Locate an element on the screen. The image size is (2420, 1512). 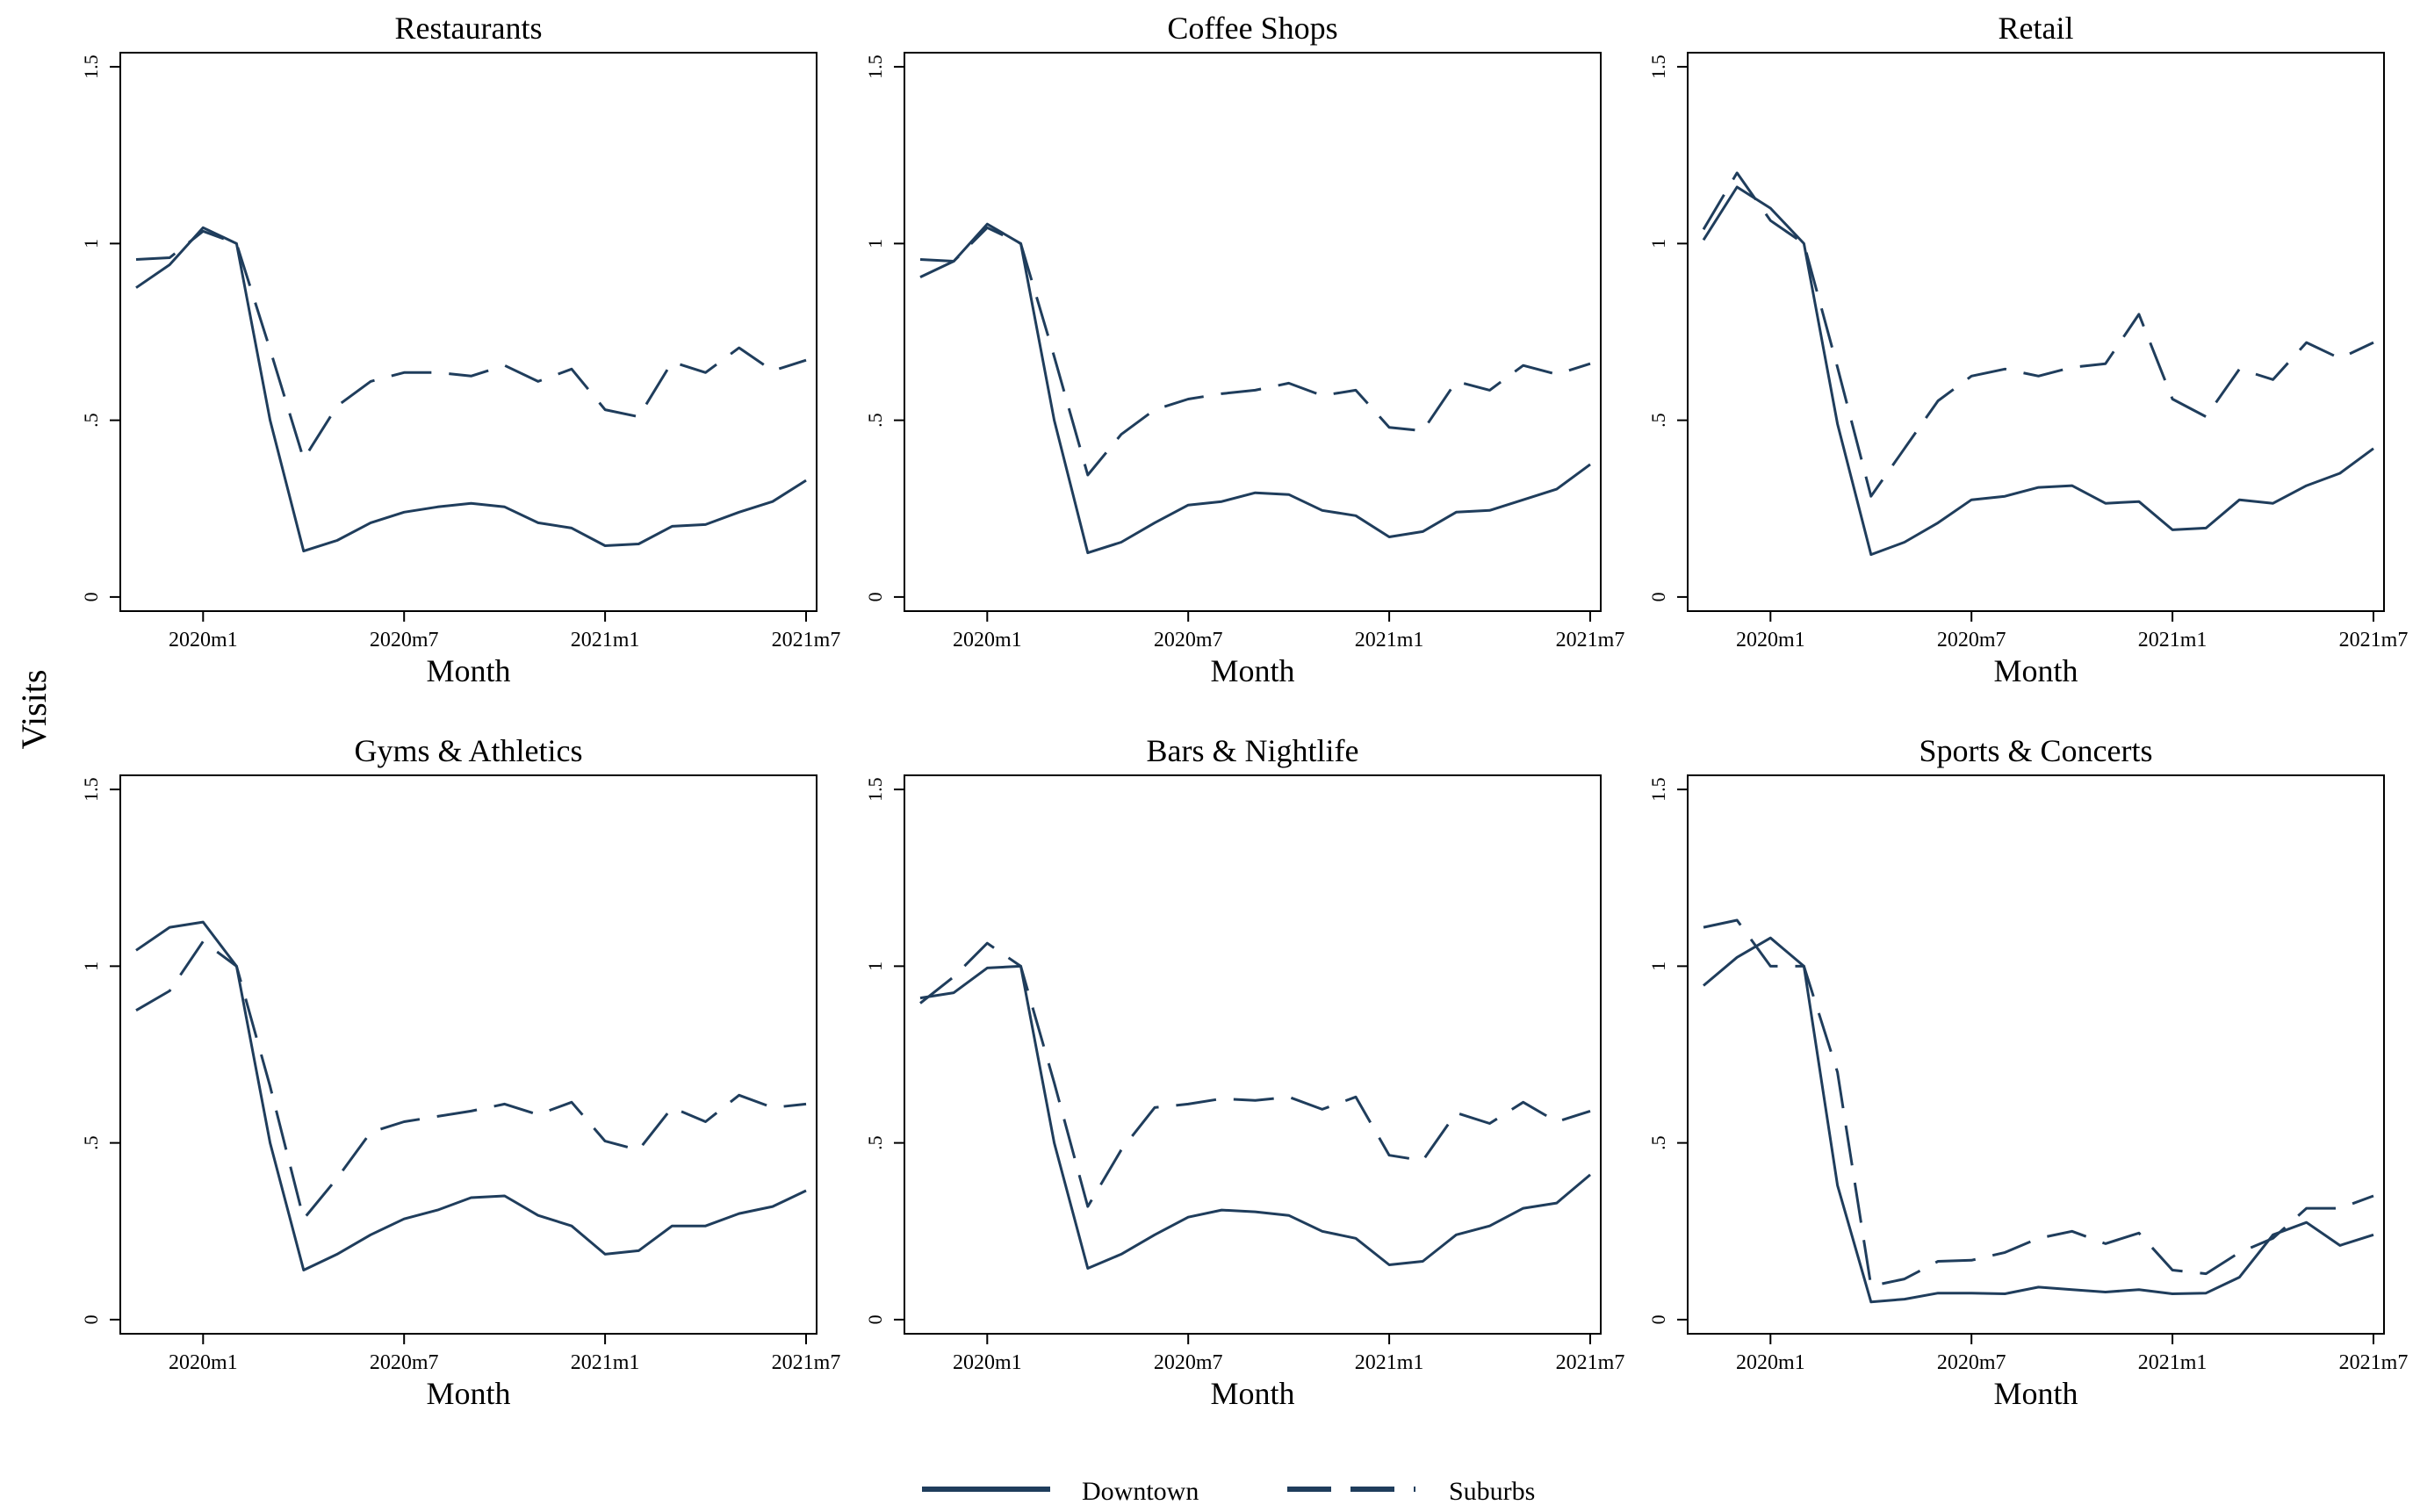
chart-title: Bars & Nightlife is located at coordinates (1253, 750).